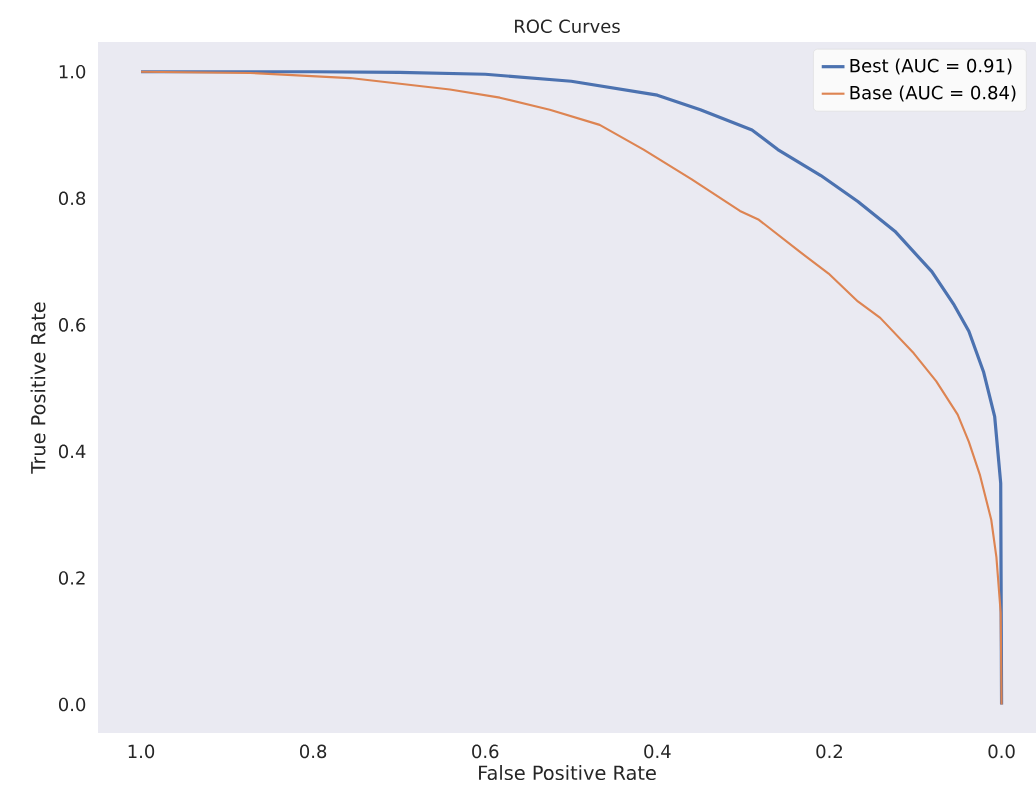 The image size is (1036, 807). What do you see at coordinates (313, 751) in the screenshot?
I see `x-tick-label: 0.8` at bounding box center [313, 751].